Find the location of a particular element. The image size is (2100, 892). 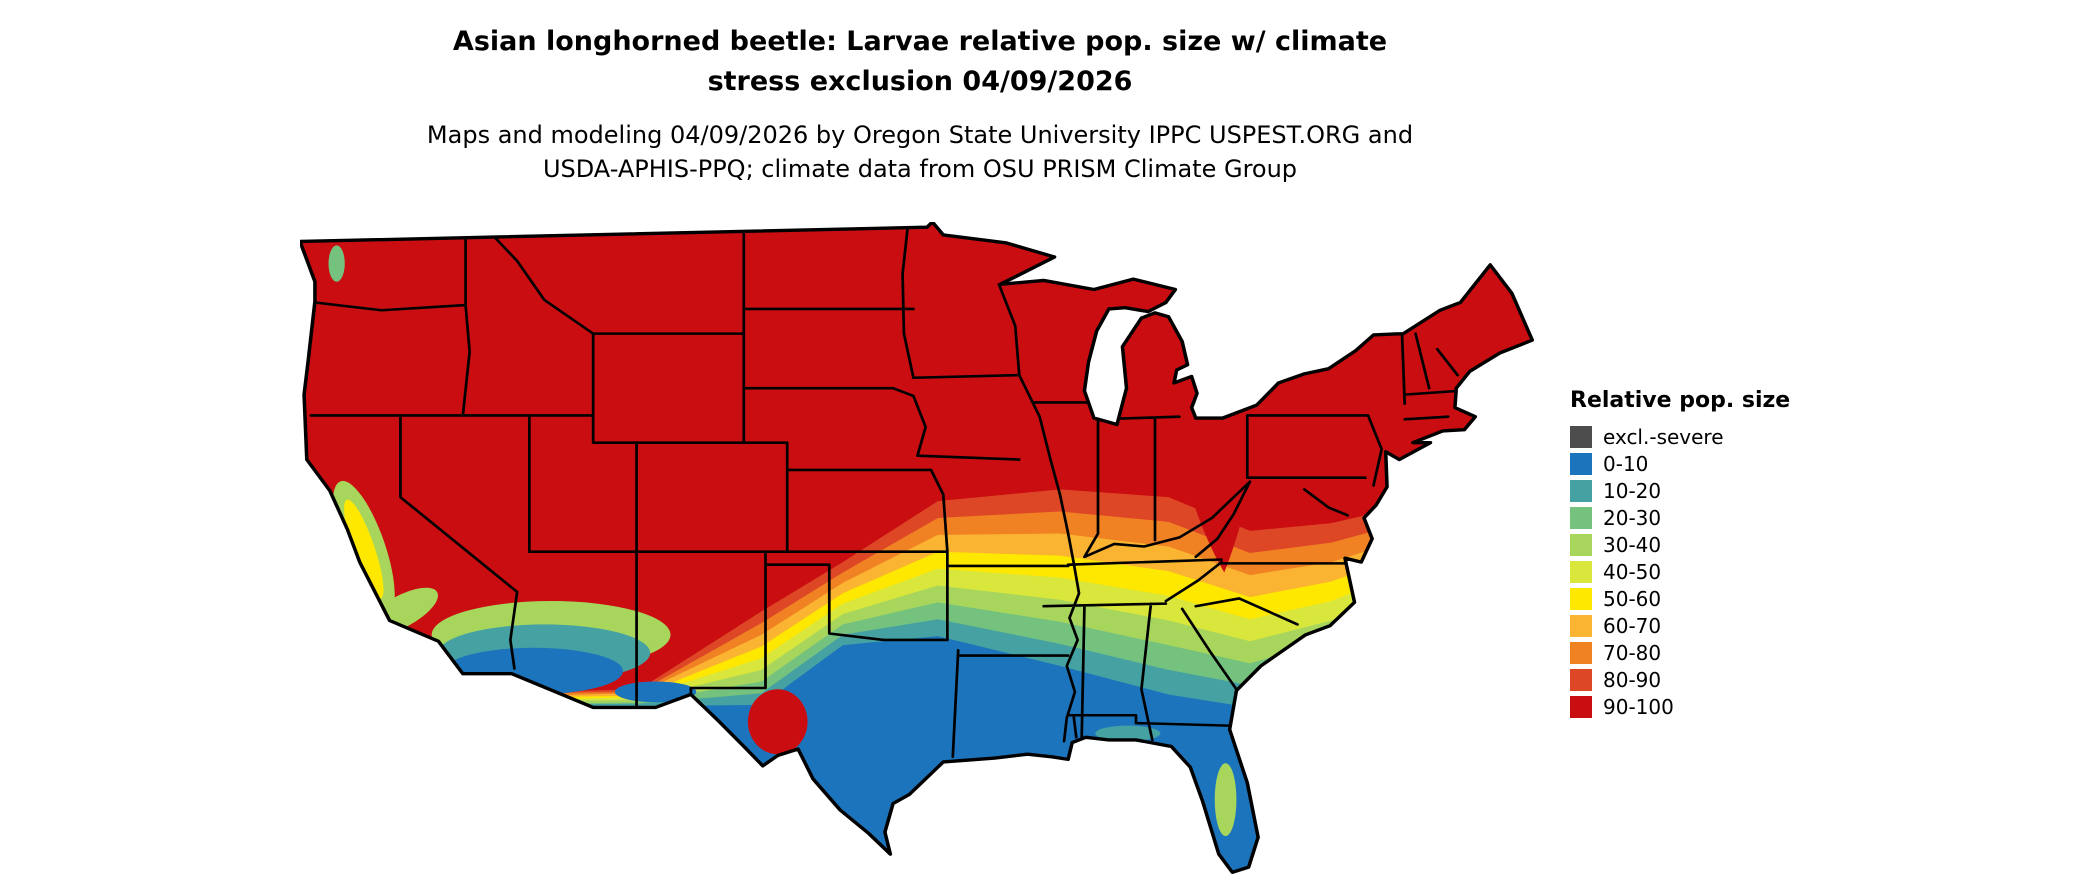

legend-item-30-40: 30-40 is located at coordinates (1700, 544).